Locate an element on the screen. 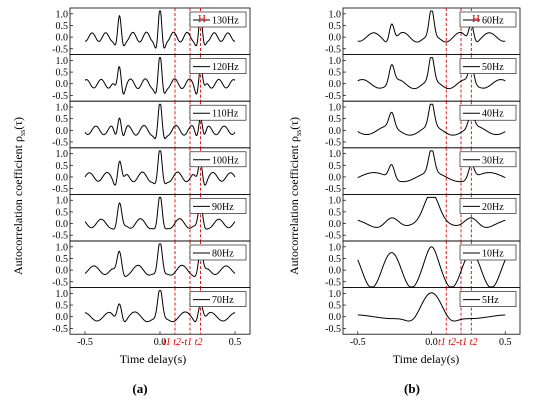  series-line-130Hz is located at coordinates (160, 29).